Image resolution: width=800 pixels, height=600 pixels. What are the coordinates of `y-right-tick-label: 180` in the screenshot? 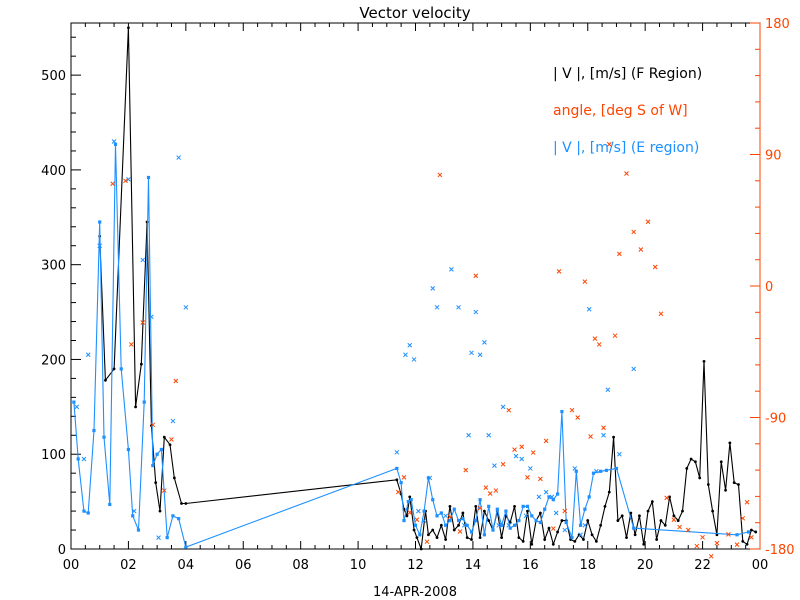 It's located at (777, 24).